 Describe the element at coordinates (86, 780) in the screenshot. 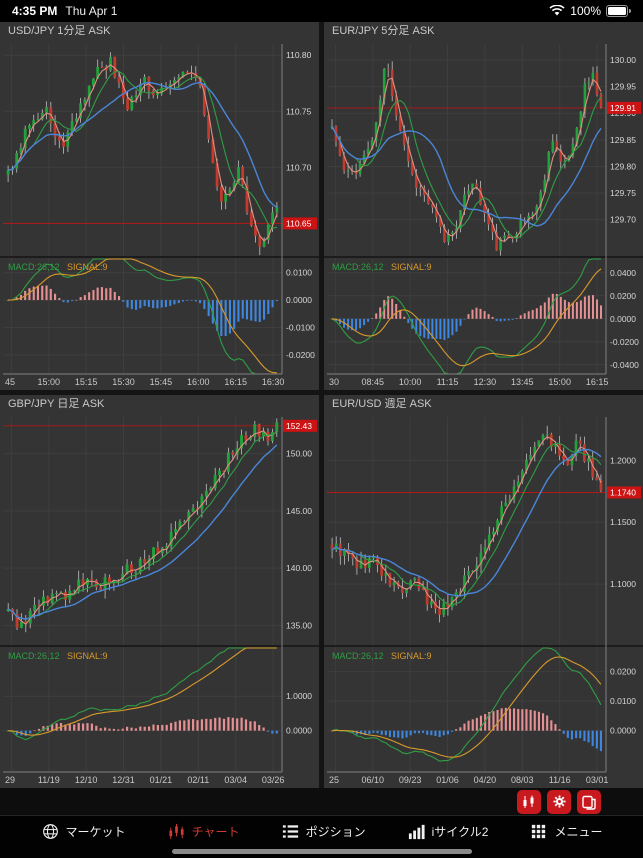

I see `svg-text: 12/10` at that location.